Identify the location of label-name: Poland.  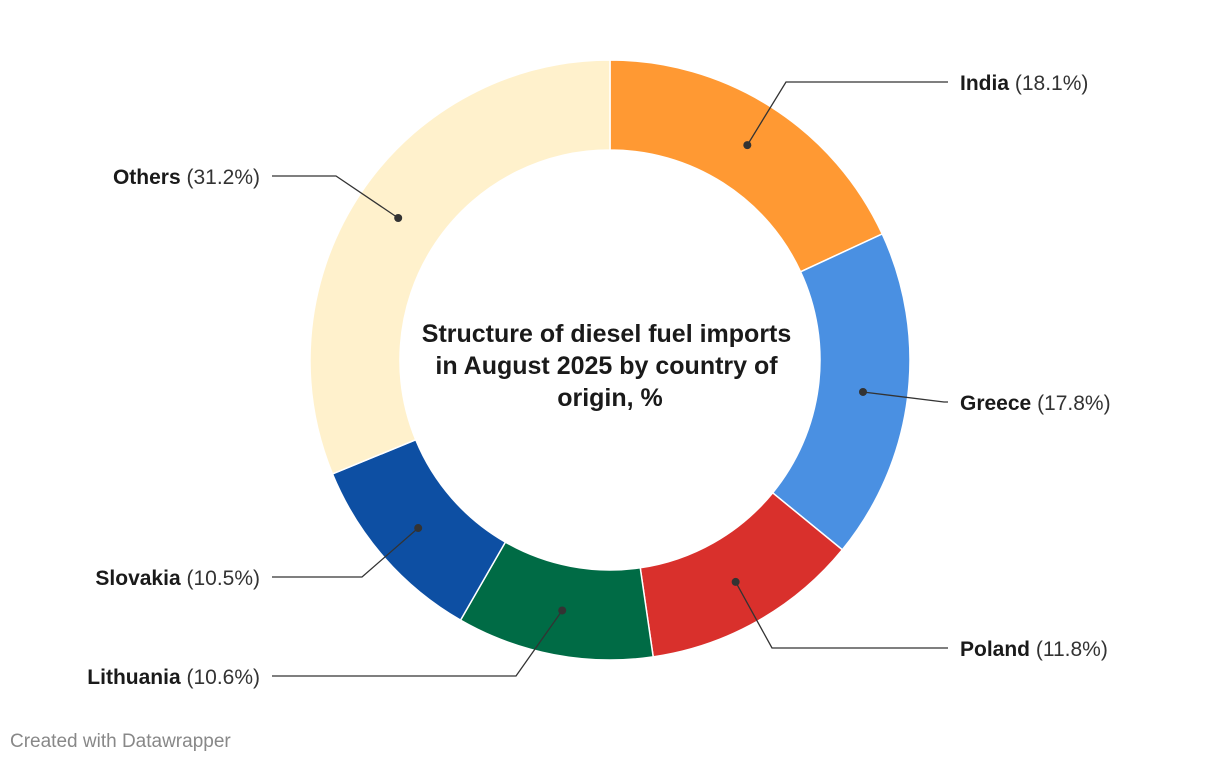
(998, 649).